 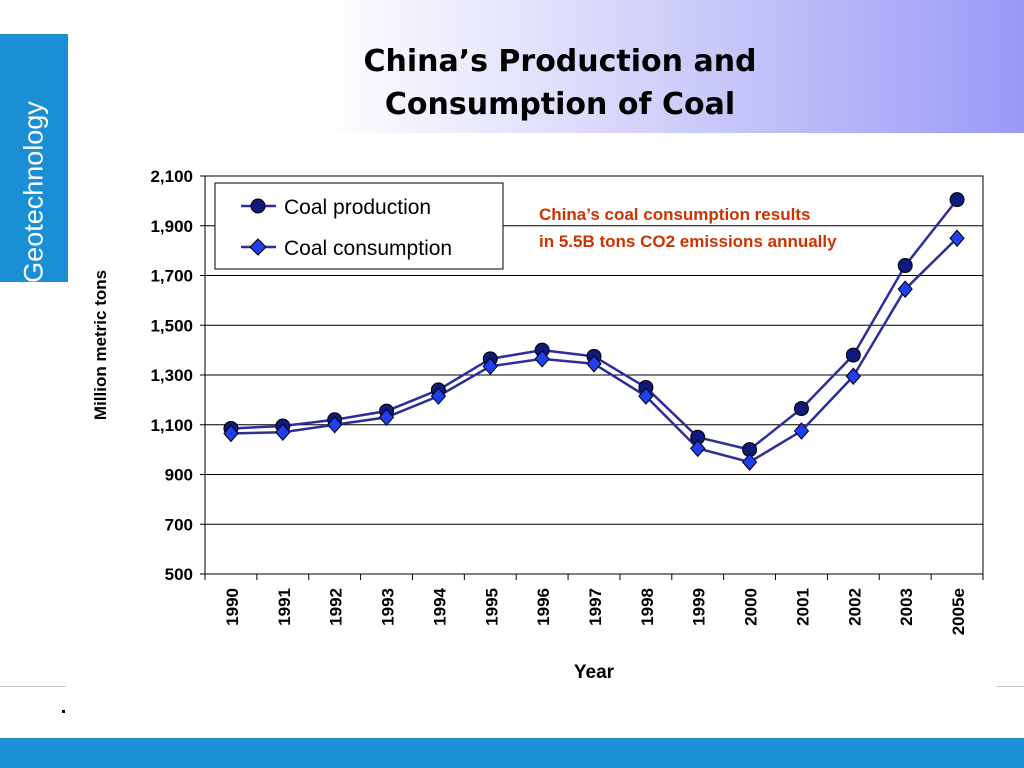 What do you see at coordinates (171, 325) in the screenshot?
I see `y-tick-label: 1,500` at bounding box center [171, 325].